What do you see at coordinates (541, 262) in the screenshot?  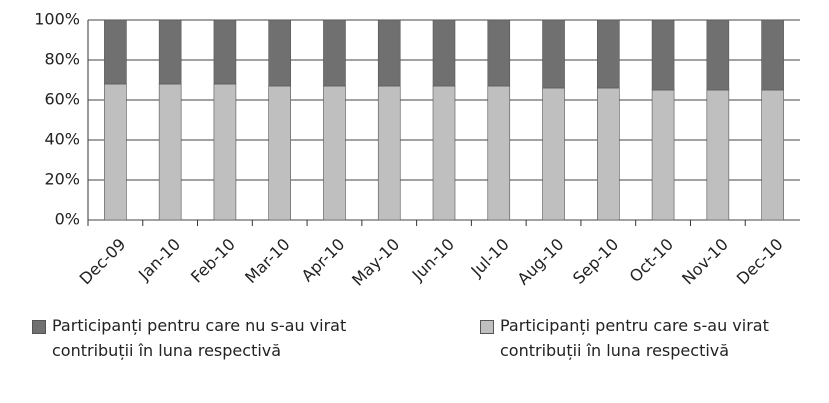 I see `x-tick-label: Aug-10` at bounding box center [541, 262].